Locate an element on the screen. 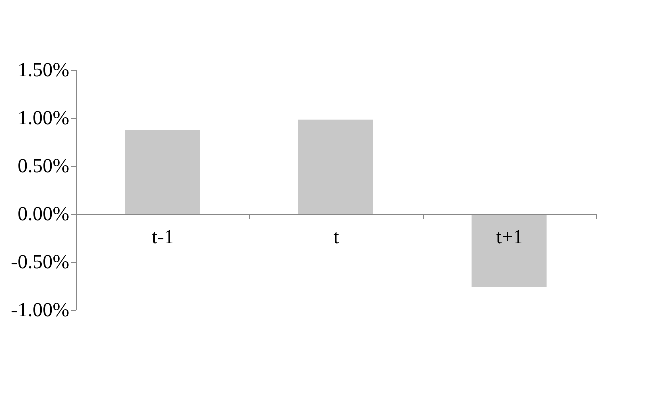 The image size is (659, 403). y-tick-label: 1.50% is located at coordinates (44, 71).